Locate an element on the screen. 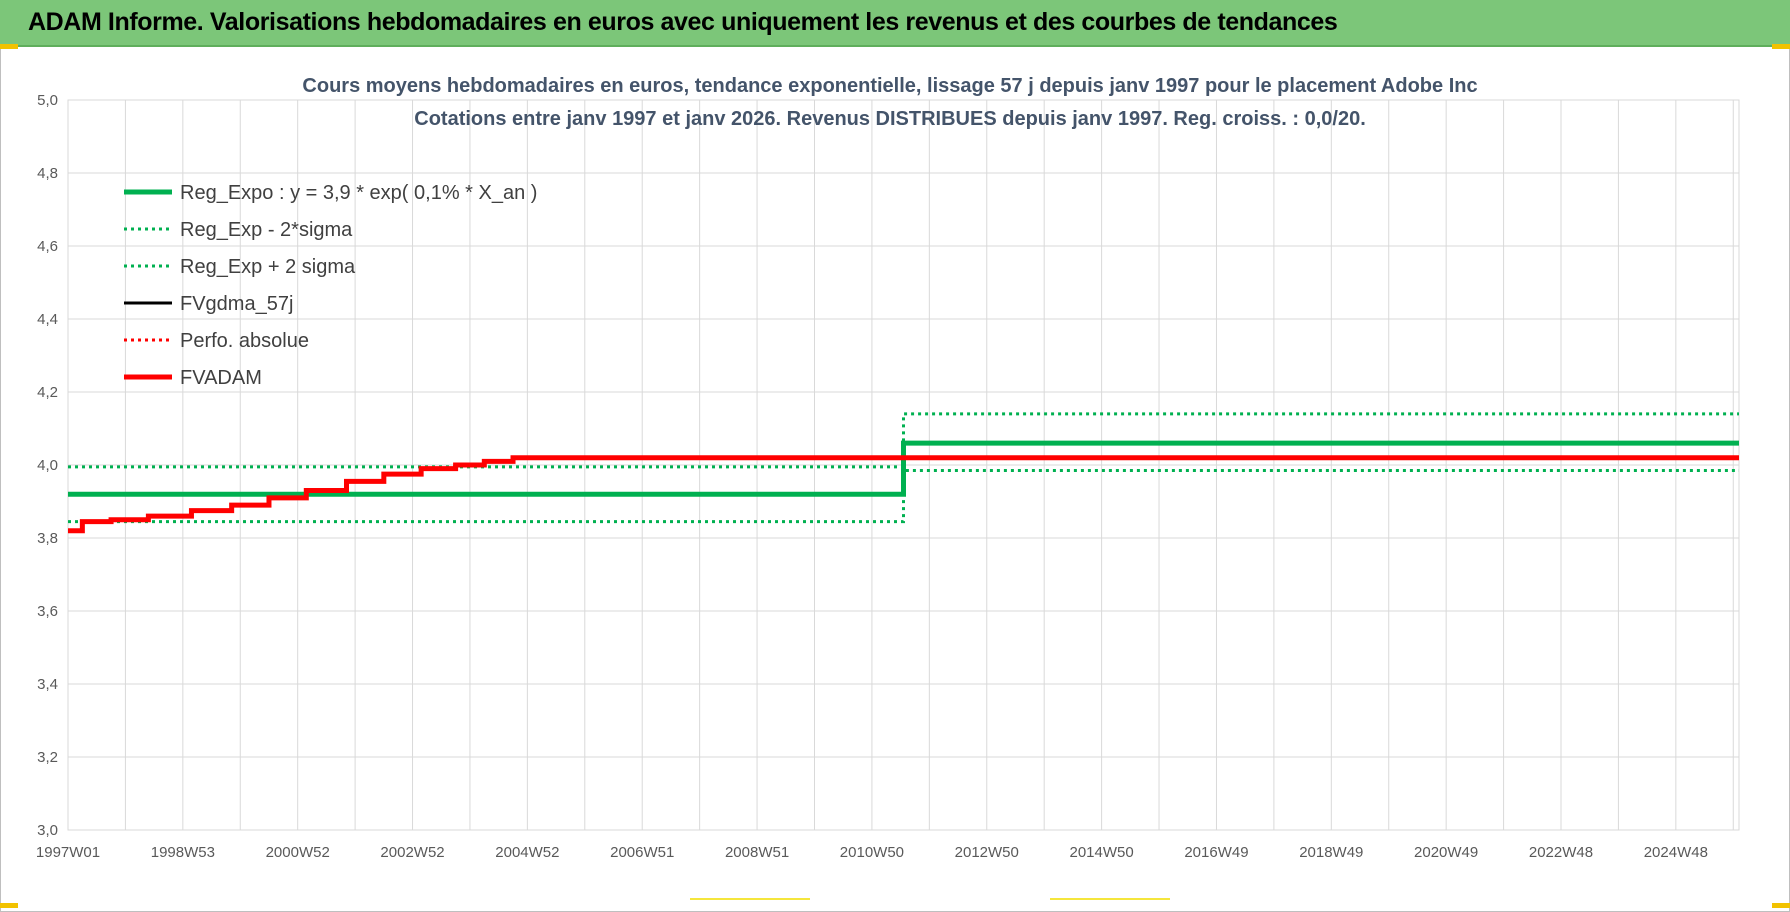 This screenshot has width=1790, height=912. x-tick-label: 2016W49 is located at coordinates (1216, 852).